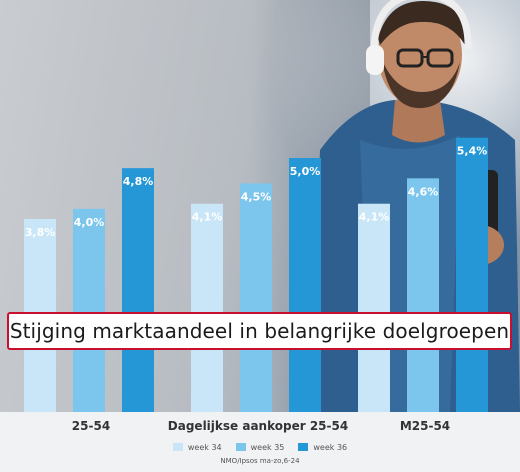 This screenshot has width=520, height=472. I want to click on legend-item: week 35, so click(260, 447).